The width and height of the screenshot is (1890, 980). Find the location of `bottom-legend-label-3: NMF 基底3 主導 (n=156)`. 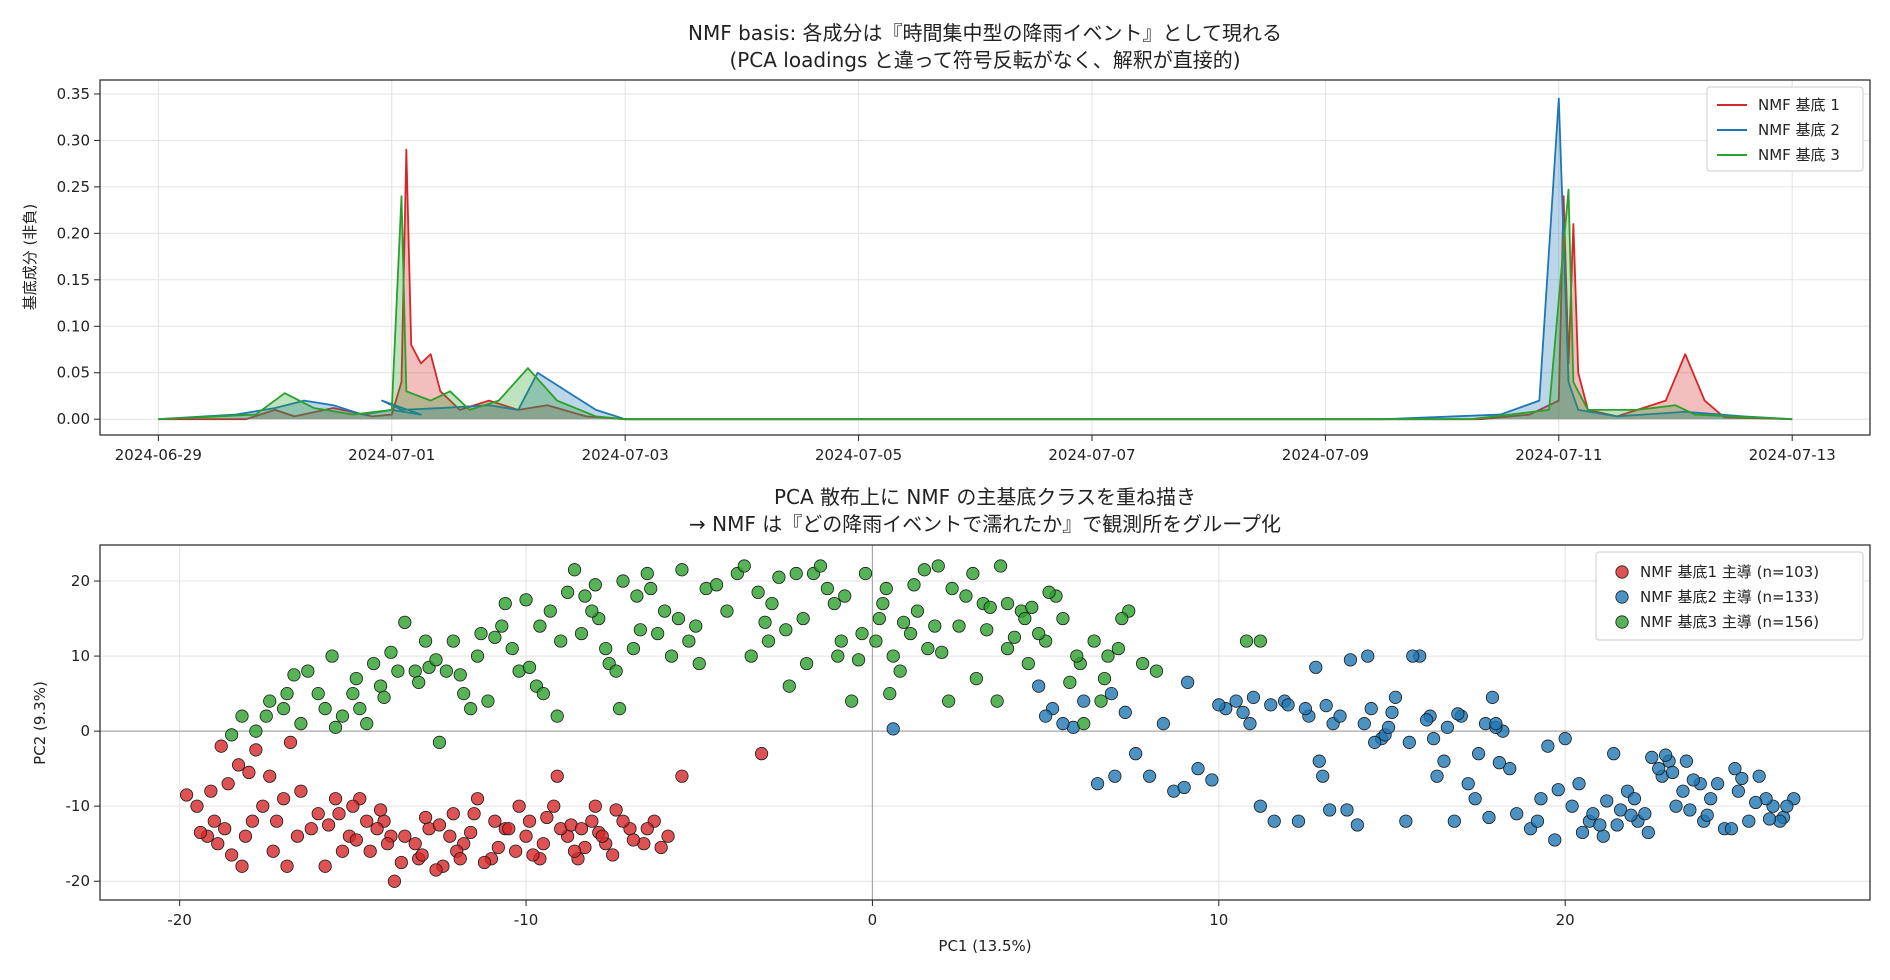

bottom-legend-label-3: NMF 基底3 主導 (n=156) is located at coordinates (1729, 622).